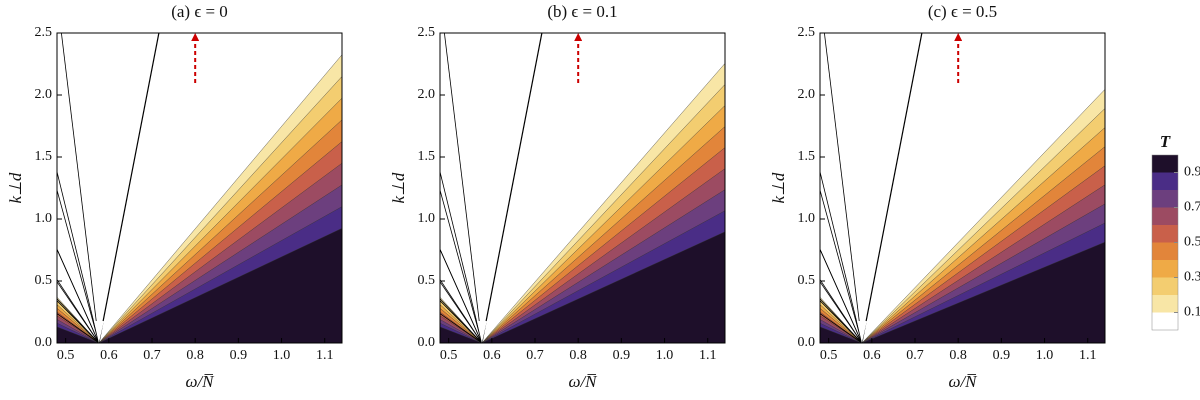 The image size is (1200, 400). What do you see at coordinates (1192, 207) in the screenshot?
I see `colorbar-tick-label: 0.7` at bounding box center [1192, 207].